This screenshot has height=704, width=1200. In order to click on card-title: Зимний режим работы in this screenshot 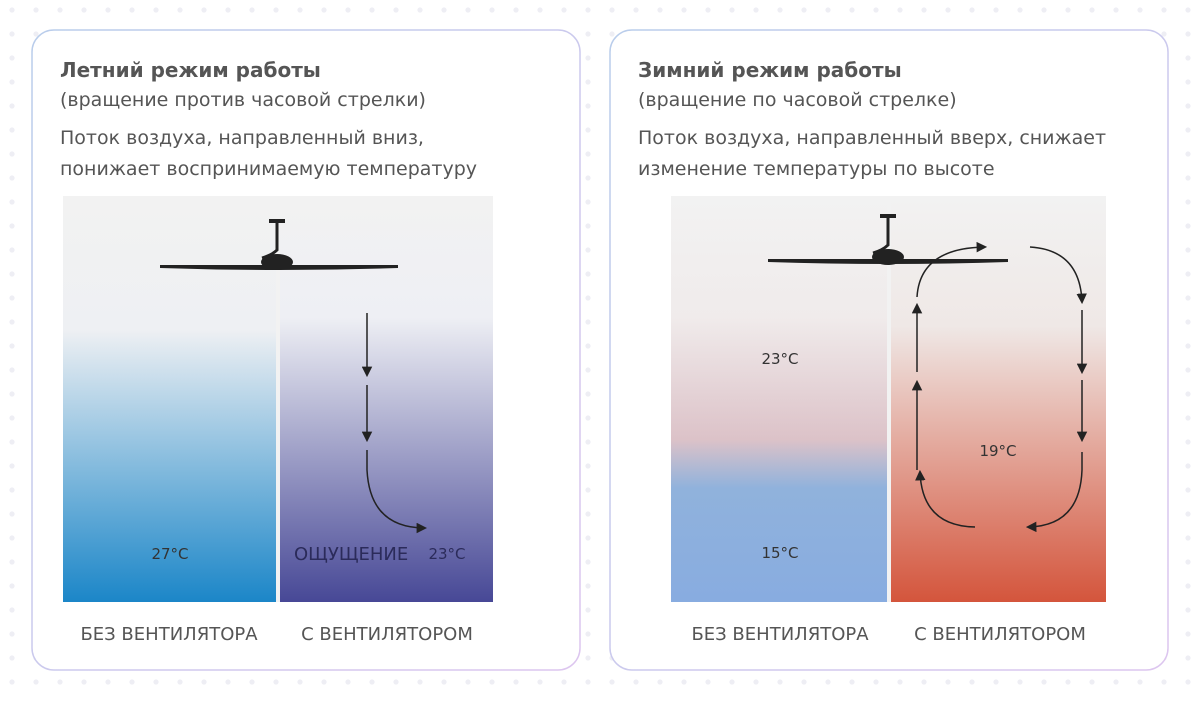, I will do `click(770, 70)`.